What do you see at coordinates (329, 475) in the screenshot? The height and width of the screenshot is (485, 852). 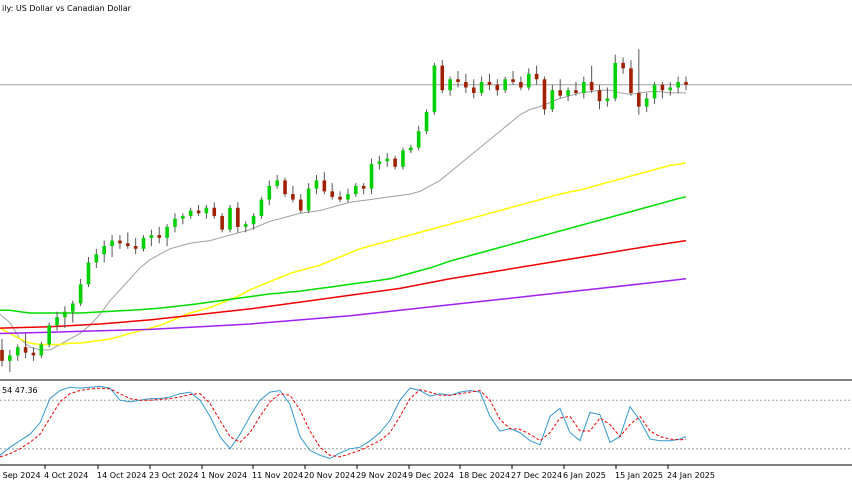 I see `x-tick-label: 20 Nov 2024` at bounding box center [329, 475].